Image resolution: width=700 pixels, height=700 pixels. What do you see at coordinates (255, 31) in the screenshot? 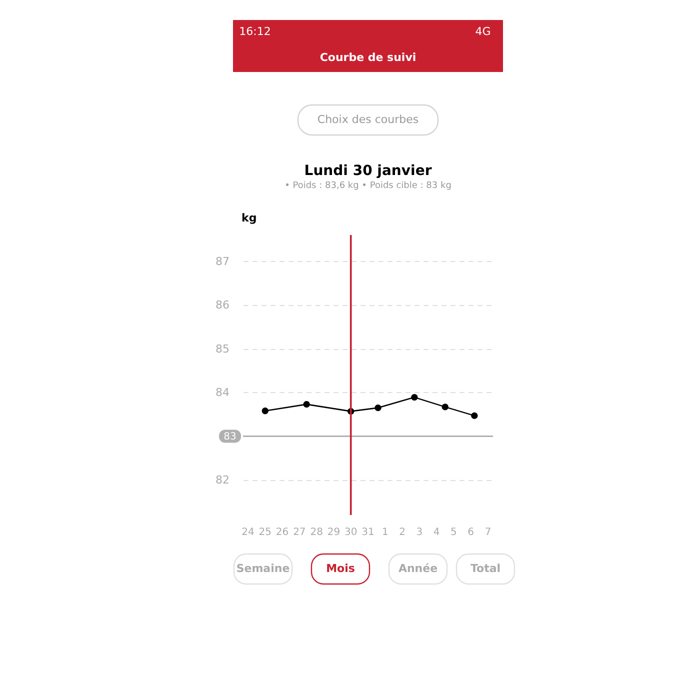
I see `text: 16:12` at bounding box center [255, 31].